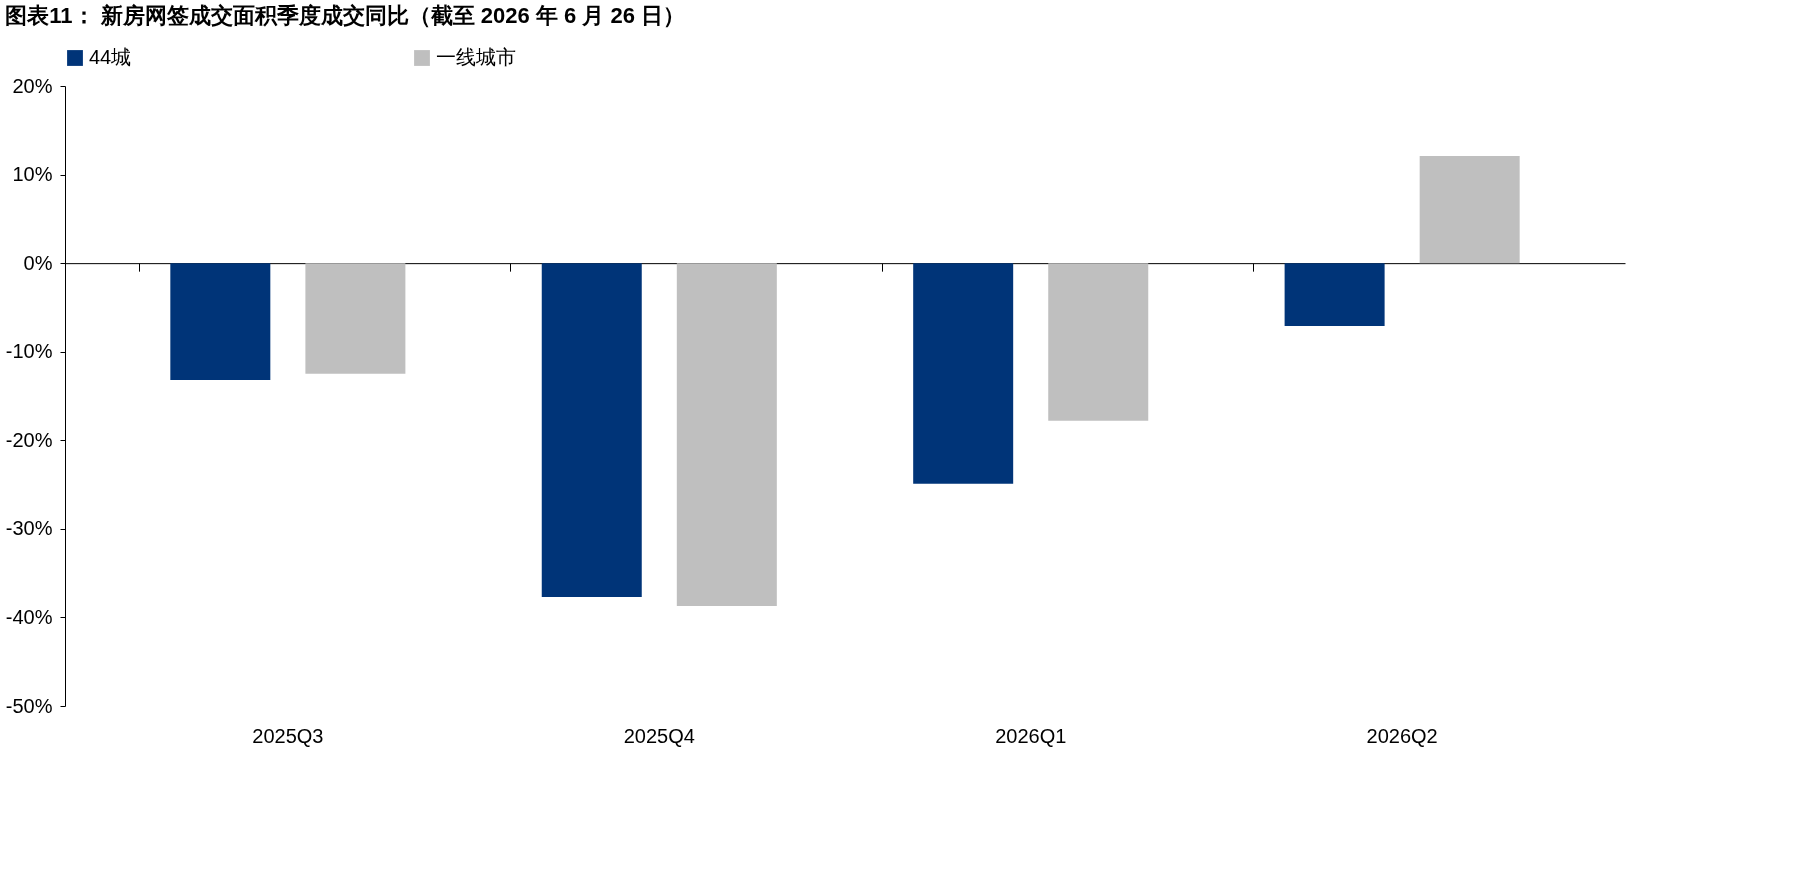 This screenshot has width=1819, height=881. I want to click on x-tick-label: 2025Q3, so click(288, 735).